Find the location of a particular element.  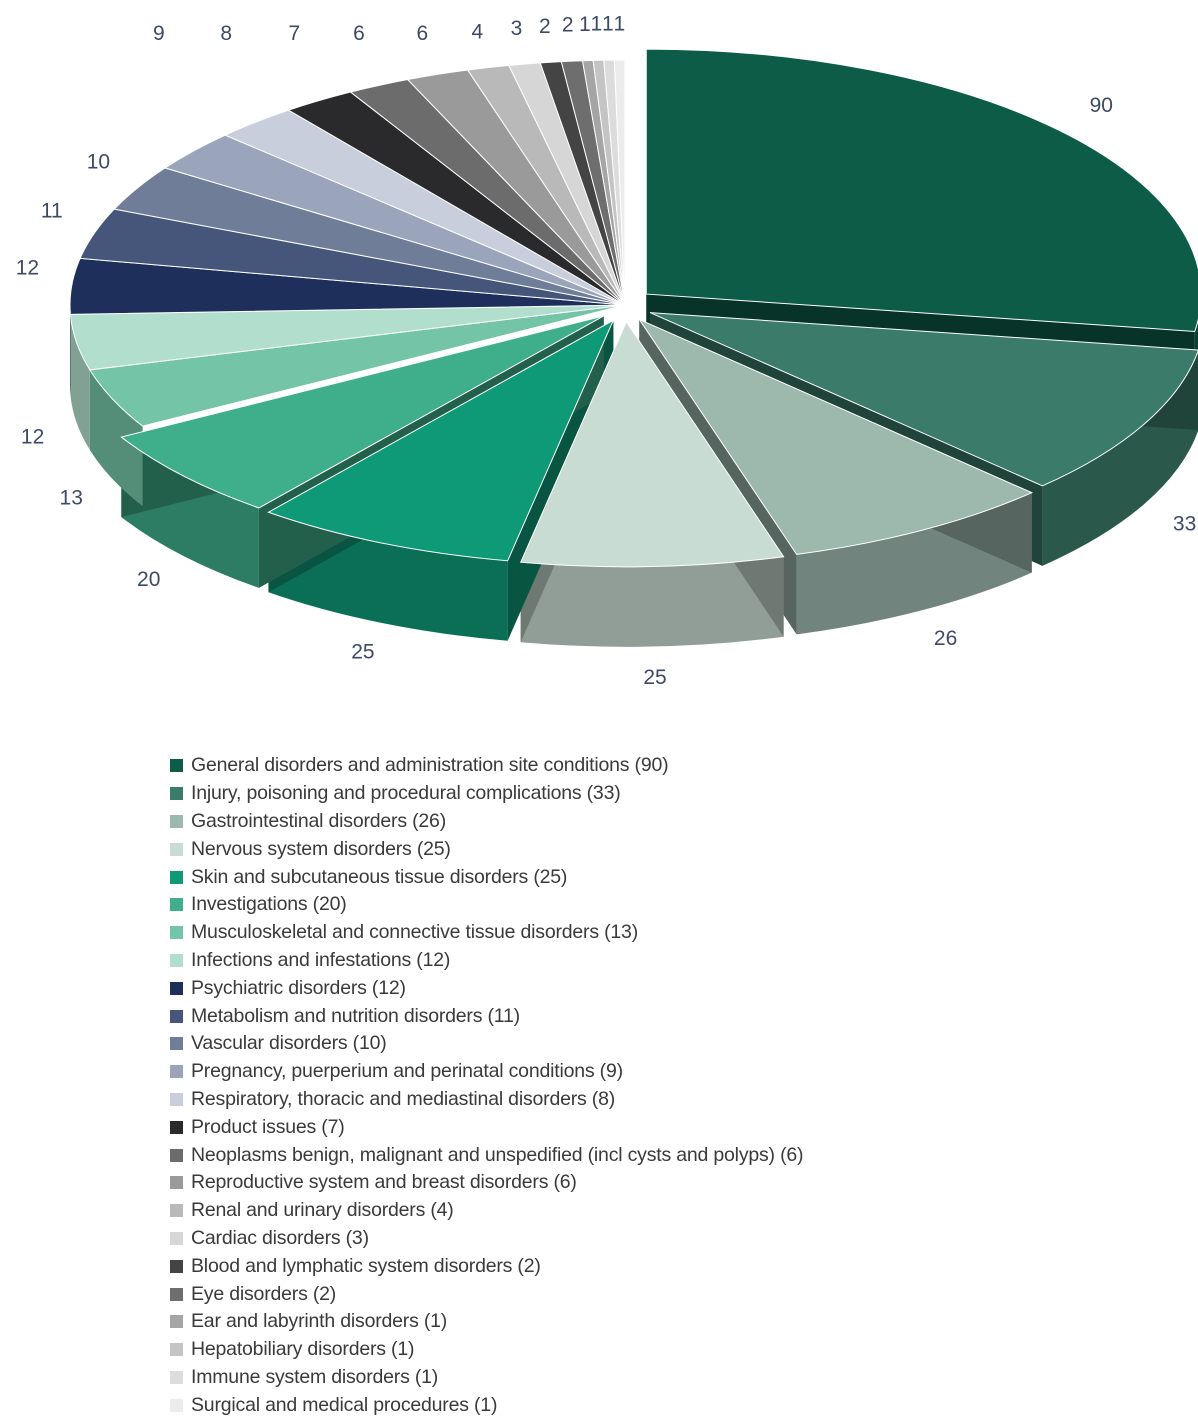

legend-item: Metabolism and nutrition disorders (11) is located at coordinates (620, 1016).